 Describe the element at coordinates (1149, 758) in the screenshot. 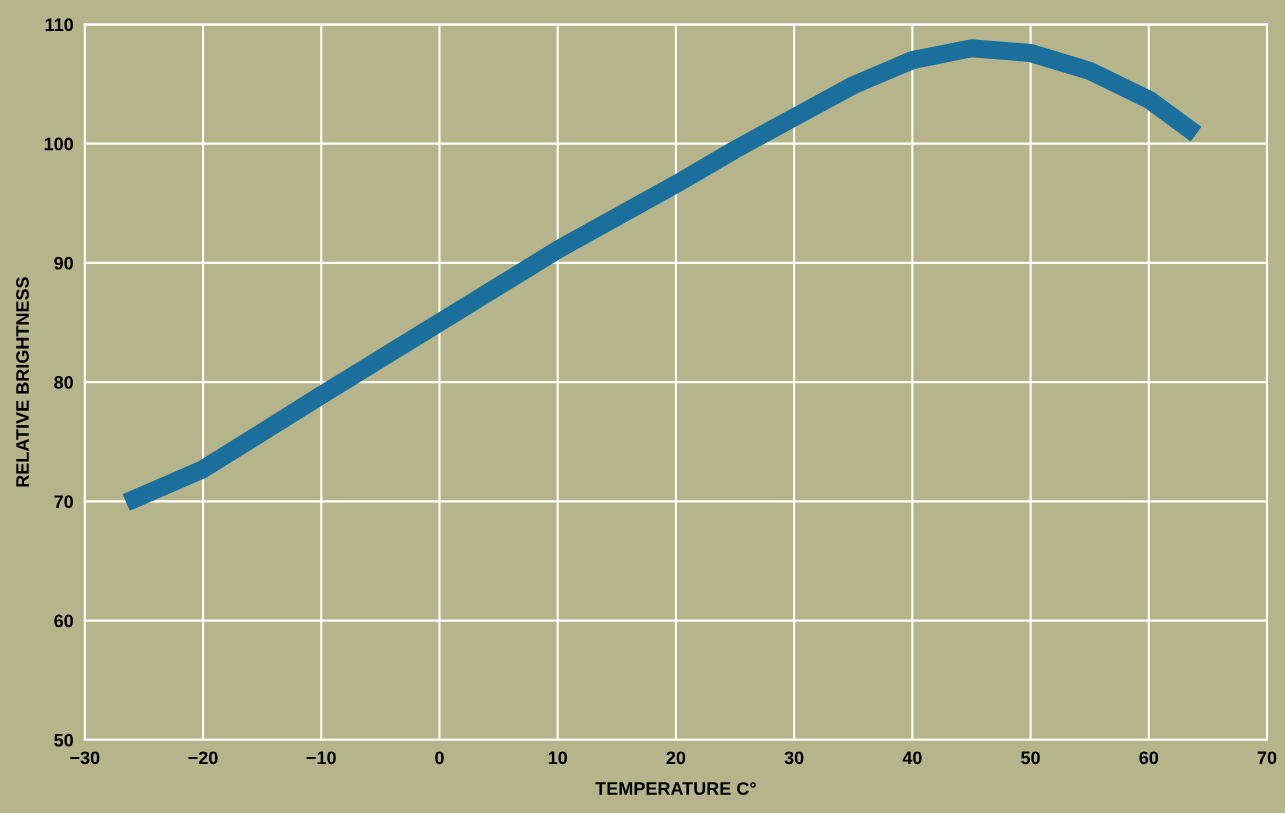

I see `x-tick-label: 60` at that location.